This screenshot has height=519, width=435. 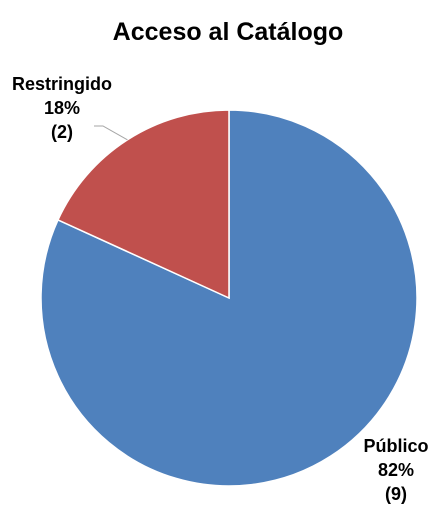 What do you see at coordinates (62, 132) in the screenshot?
I see `slice-count: (2)` at bounding box center [62, 132].